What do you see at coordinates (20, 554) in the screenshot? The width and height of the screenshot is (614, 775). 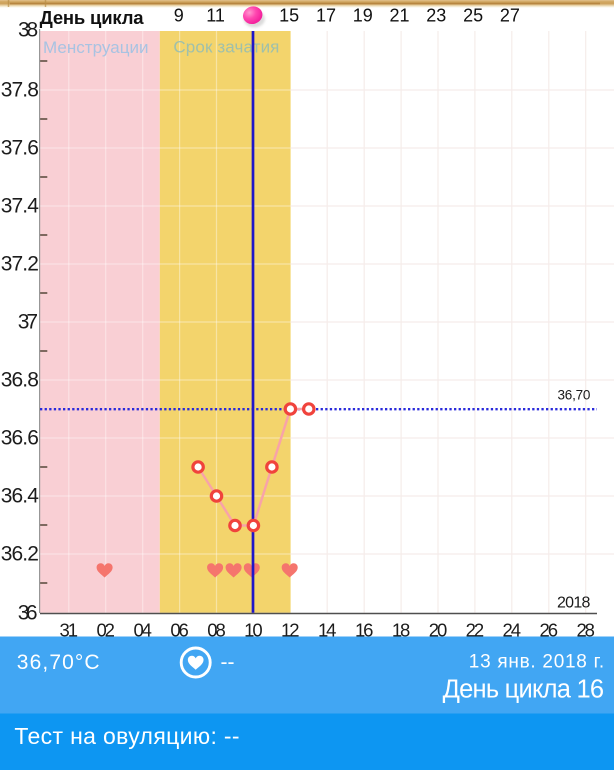 I see `svg-text: 36.2` at bounding box center [20, 554].